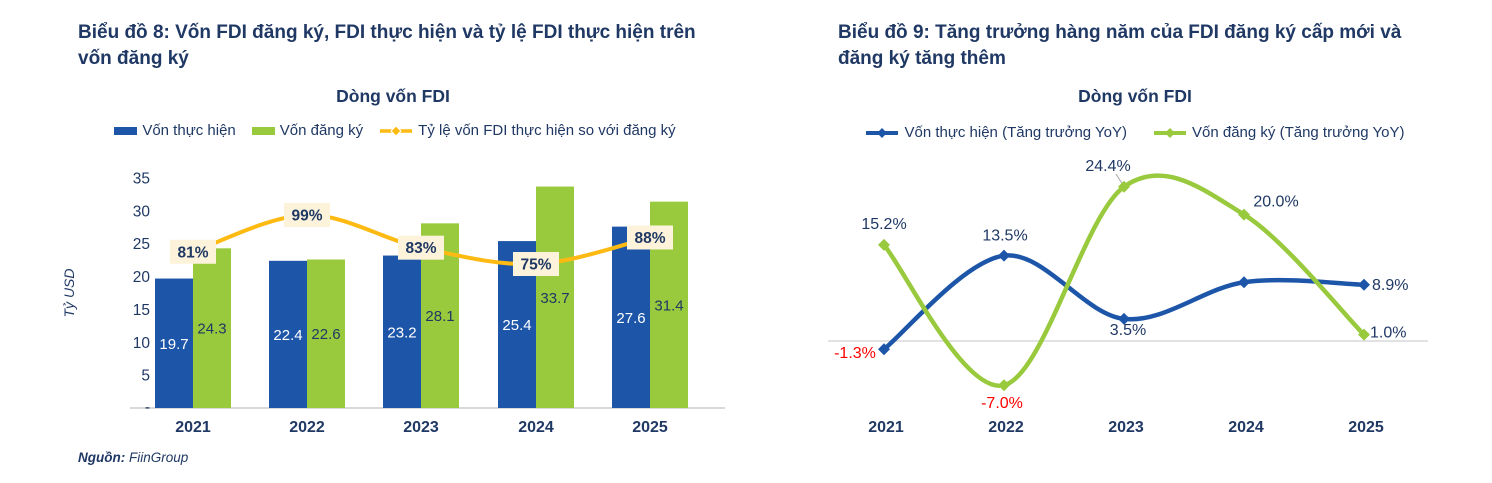  What do you see at coordinates (668, 305) in the screenshot?
I see `bar-value-label: 31.4` at bounding box center [668, 305].